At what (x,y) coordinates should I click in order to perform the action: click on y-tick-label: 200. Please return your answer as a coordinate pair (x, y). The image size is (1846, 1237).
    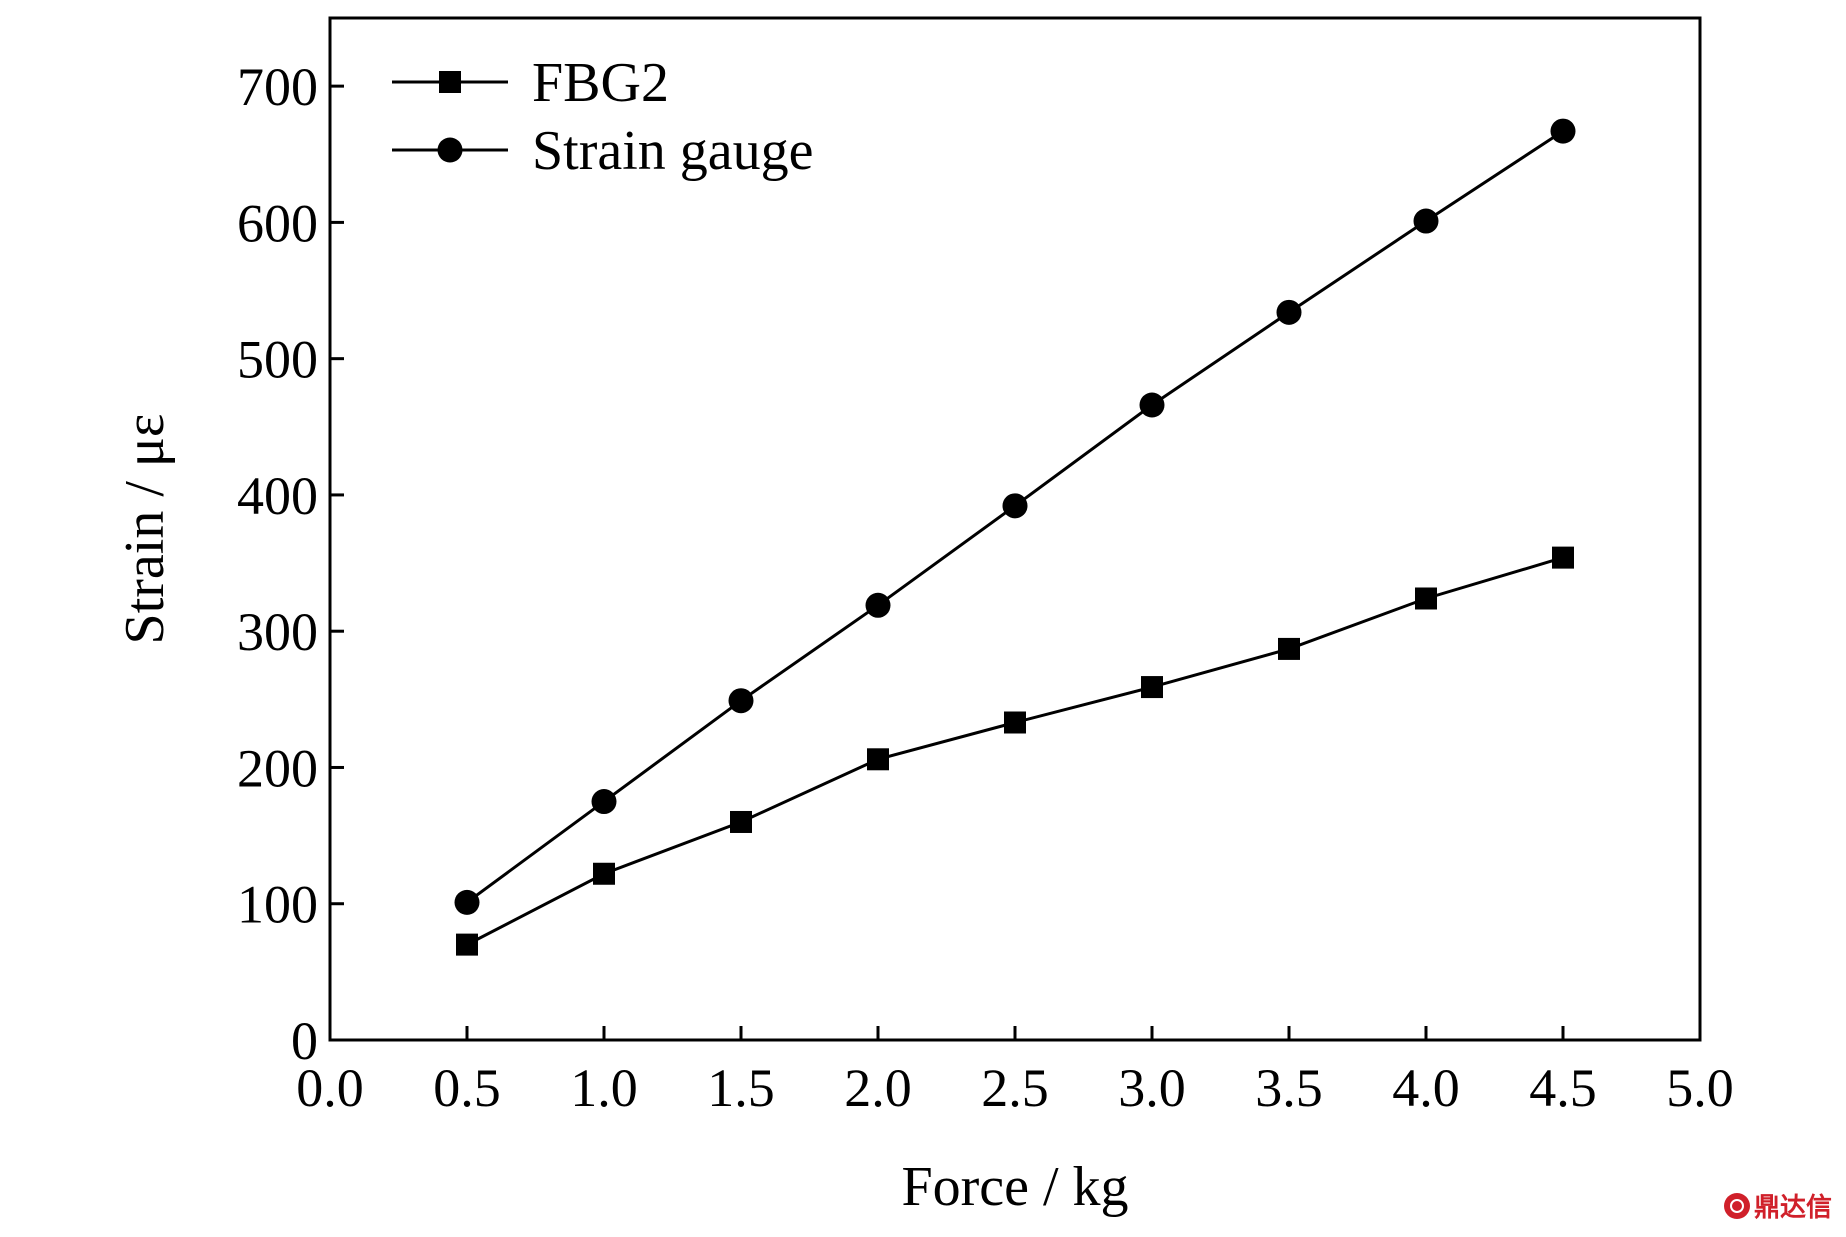
    Looking at the image, I should click on (277, 768).